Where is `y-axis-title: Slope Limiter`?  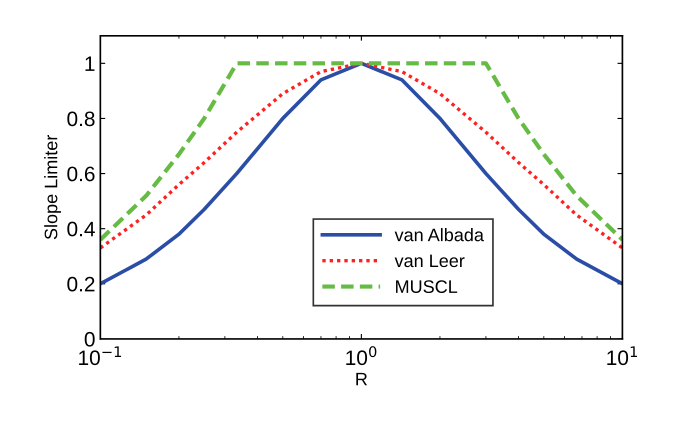
y-axis-title: Slope Limiter is located at coordinates (52, 187).